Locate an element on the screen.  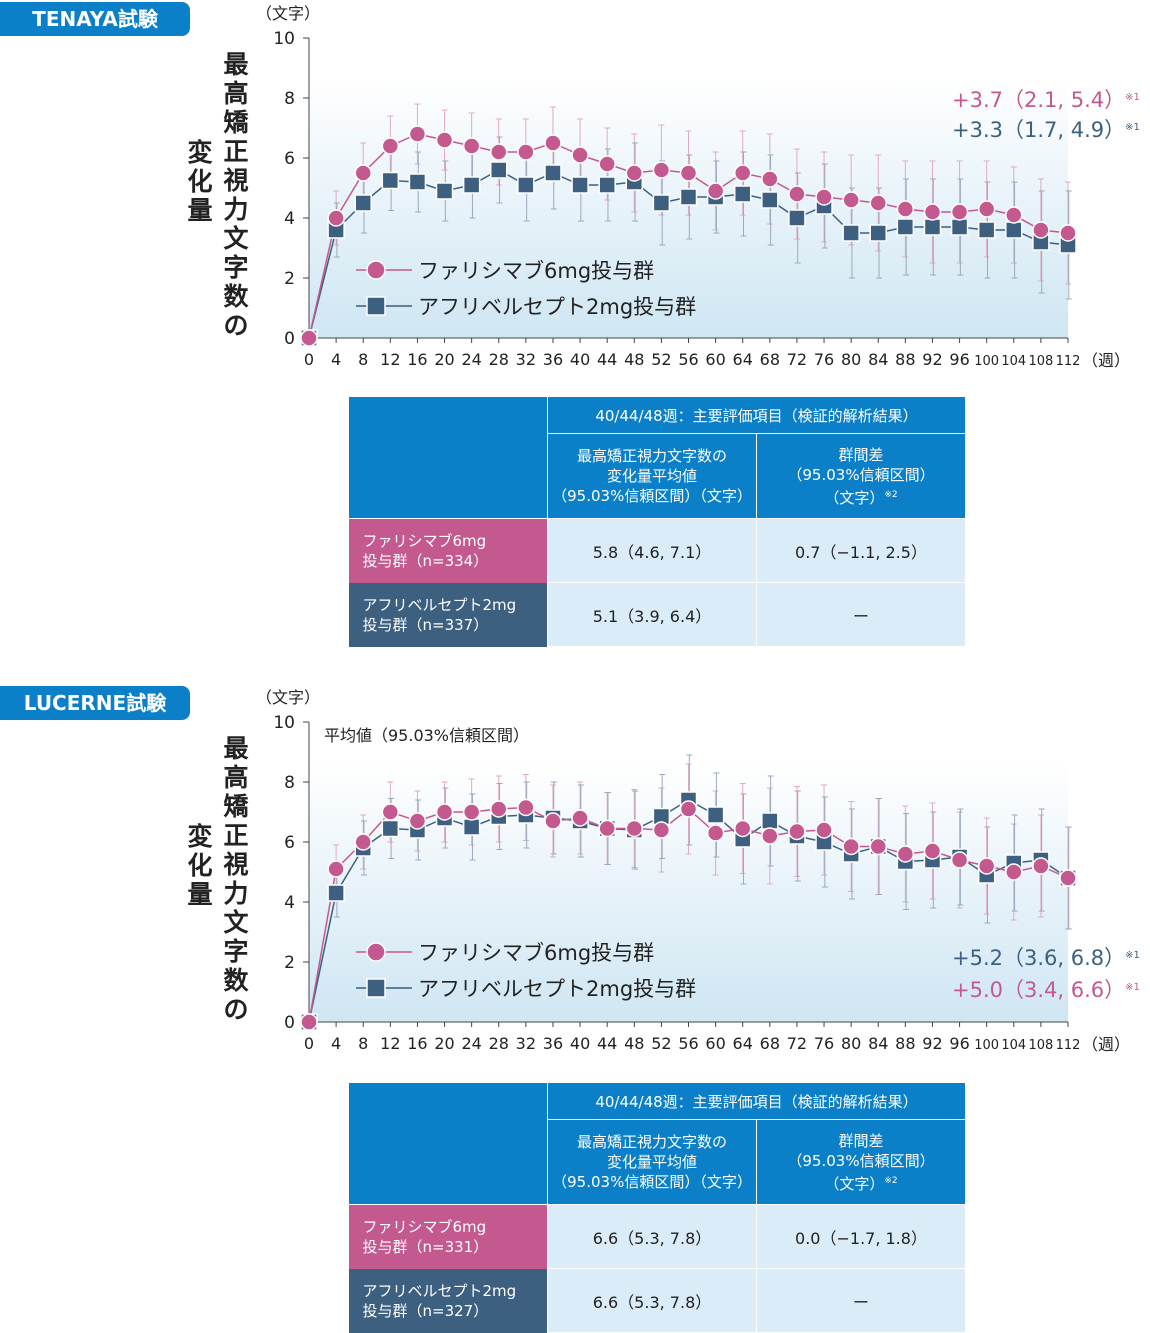
row-value: 6.6（5.3, 7.8） is located at coordinates (652, 1300).